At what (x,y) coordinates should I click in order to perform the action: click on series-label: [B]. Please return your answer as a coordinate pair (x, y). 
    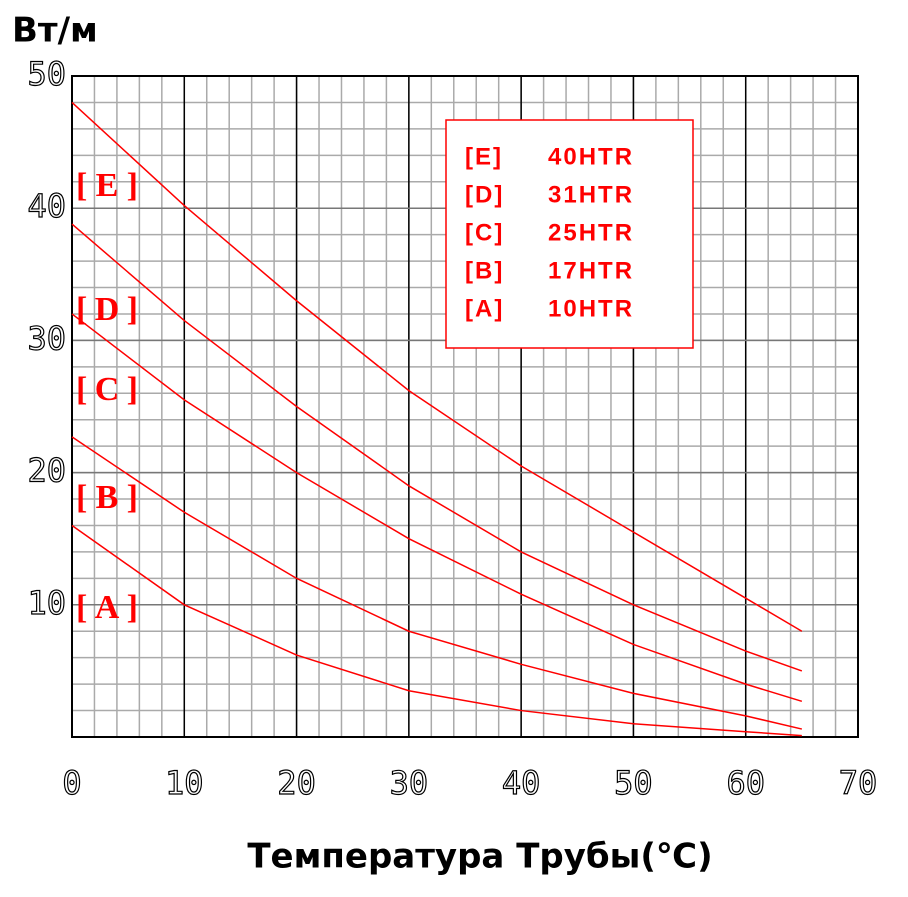
    Looking at the image, I should click on (107, 497).